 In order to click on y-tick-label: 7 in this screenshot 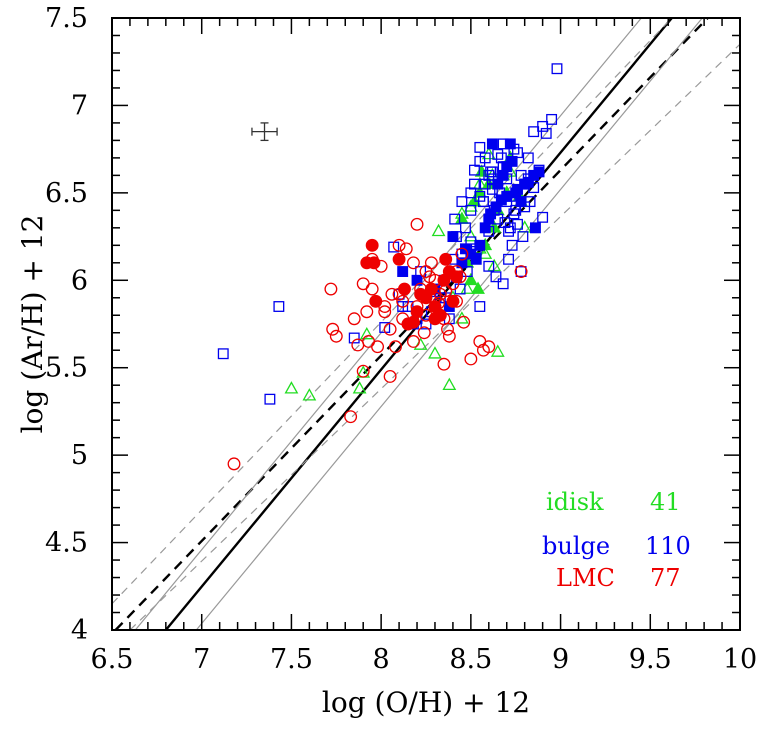, I will do `click(79, 105)`.